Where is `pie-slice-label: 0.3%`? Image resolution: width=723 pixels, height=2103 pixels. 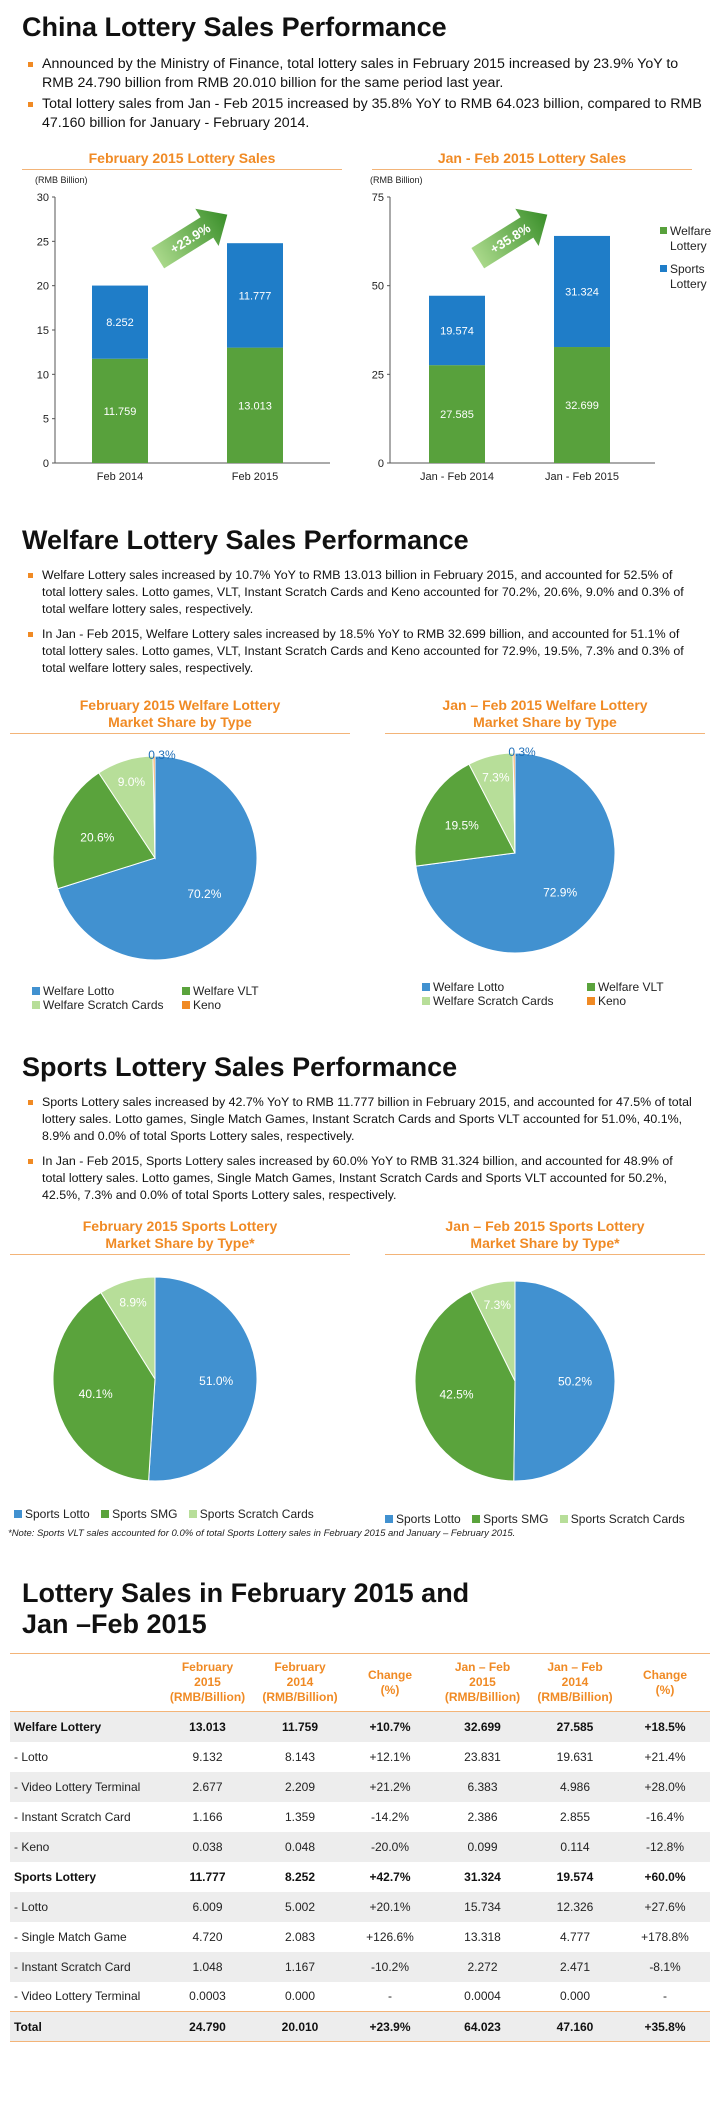 pie-slice-label: 0.3% is located at coordinates (162, 755).